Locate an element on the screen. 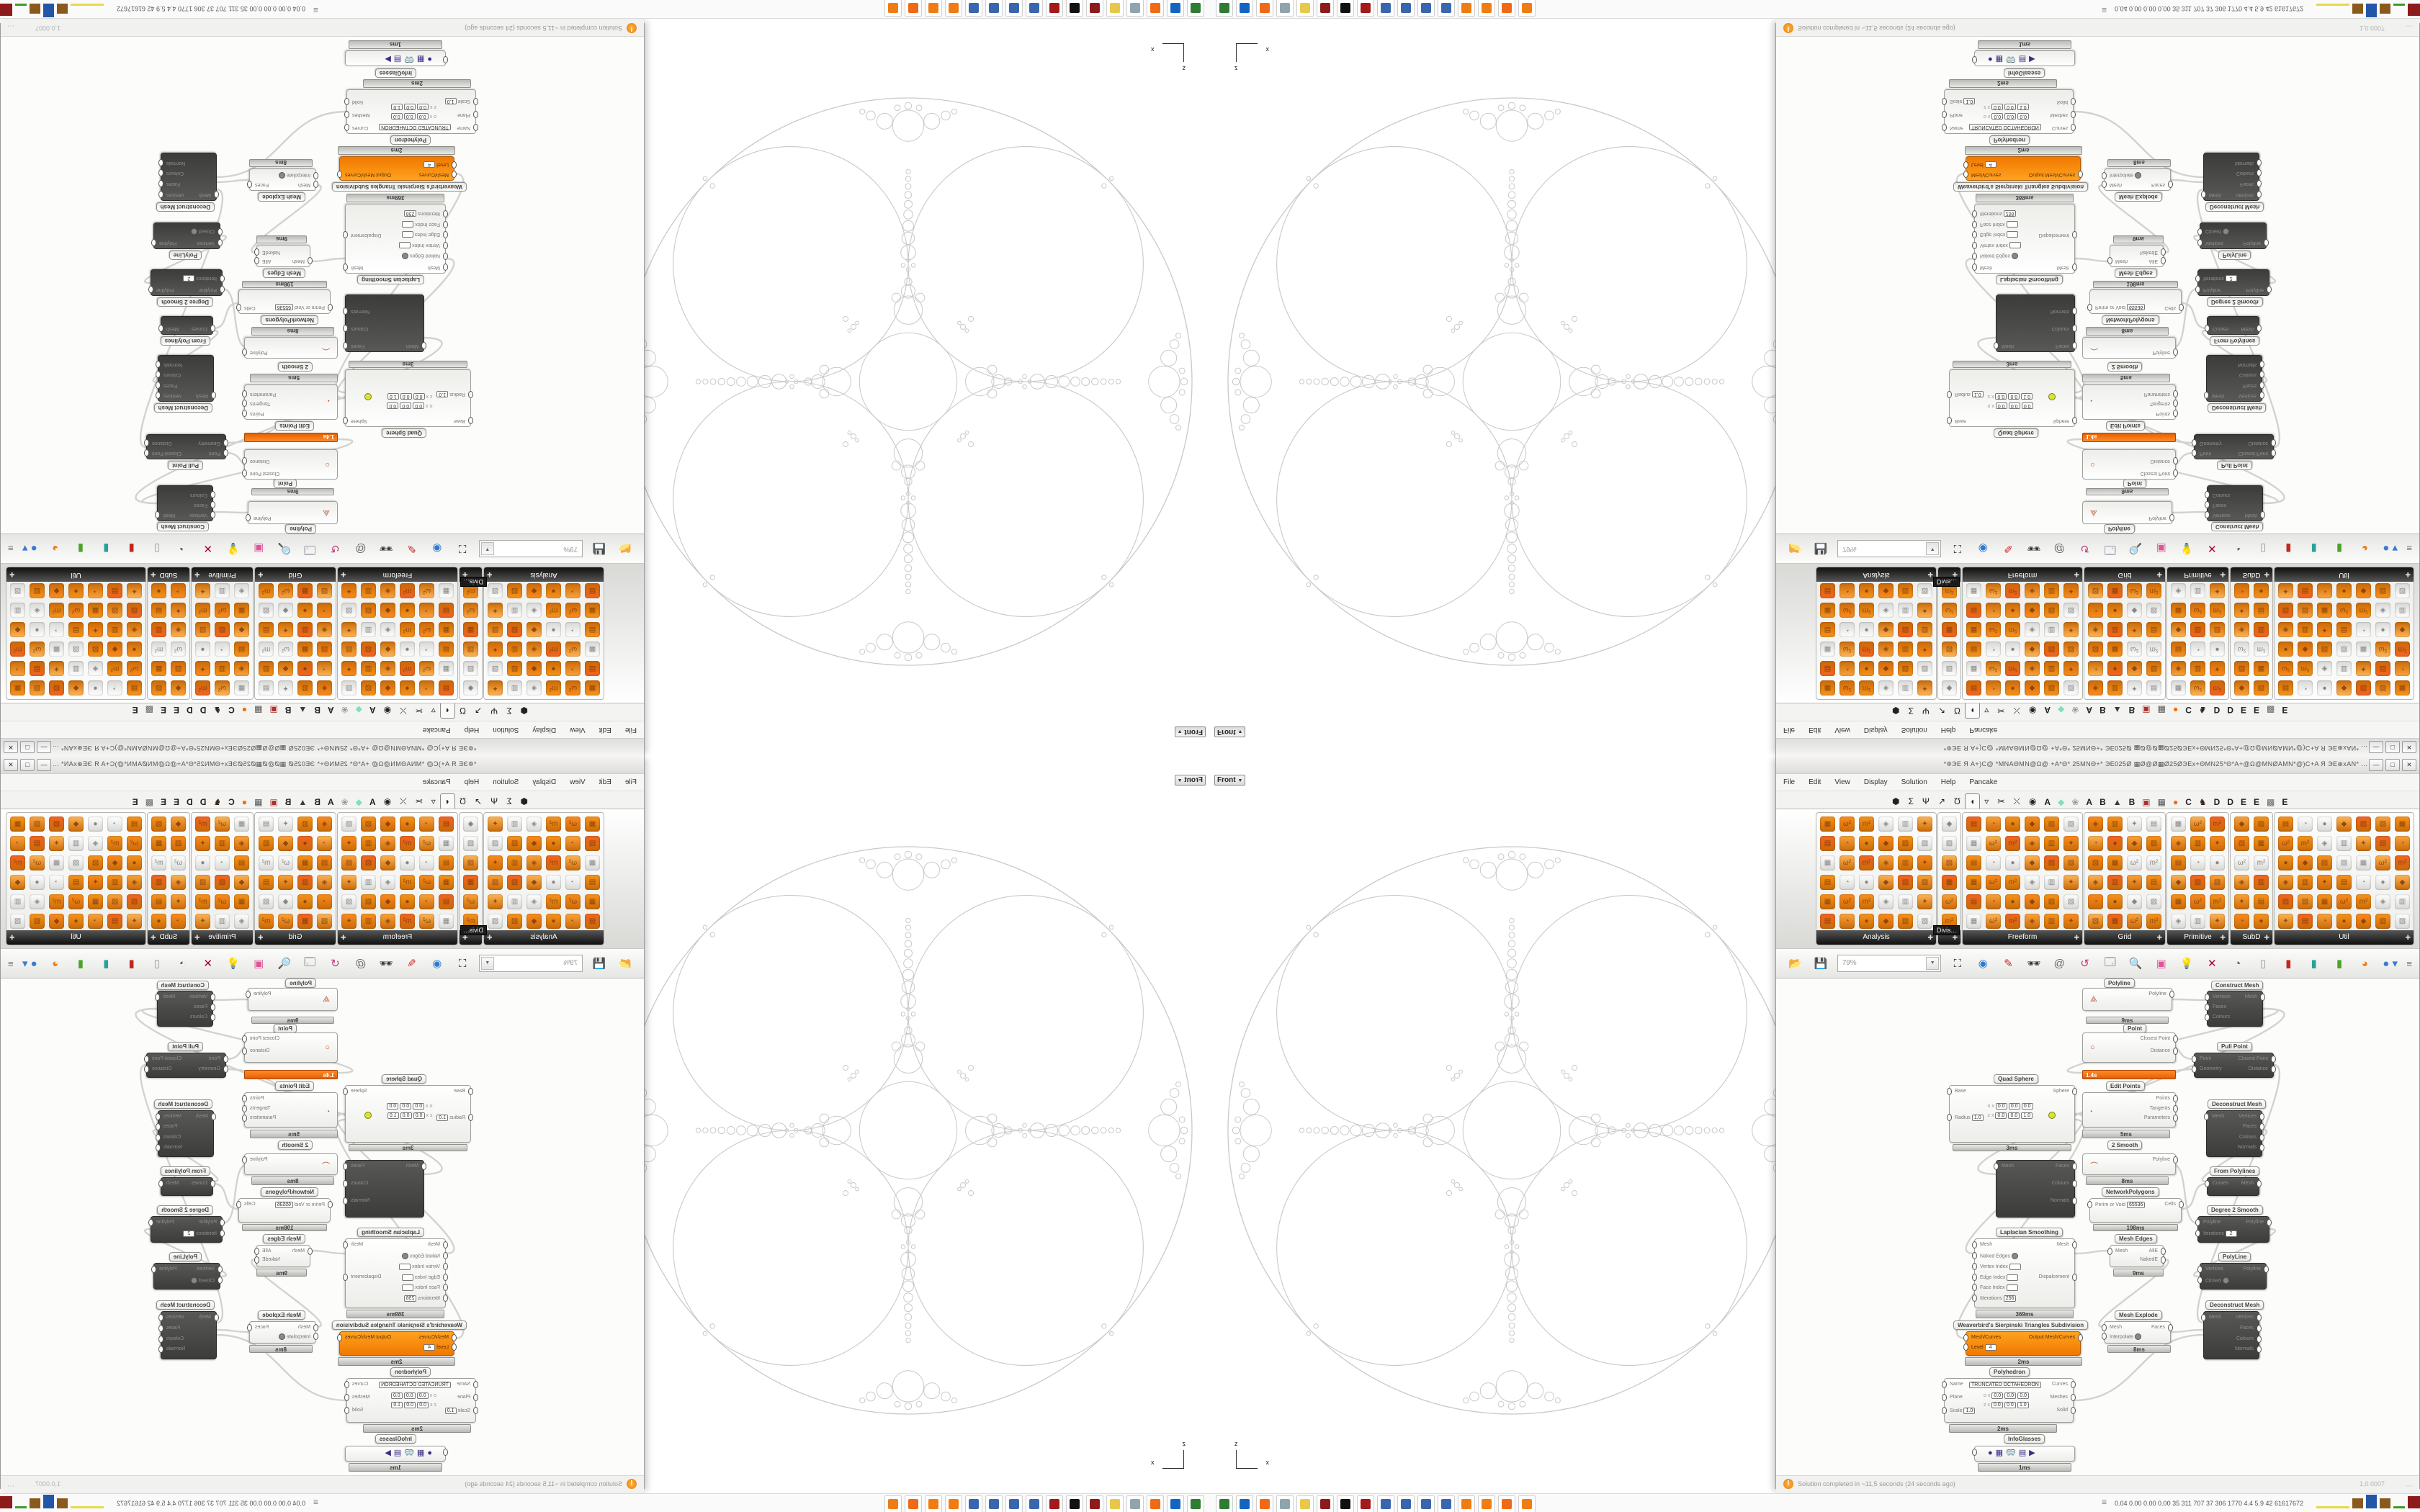 The width and height of the screenshot is (2420, 1512). input-interpolate: Interpolate is located at coordinates (294, 175).